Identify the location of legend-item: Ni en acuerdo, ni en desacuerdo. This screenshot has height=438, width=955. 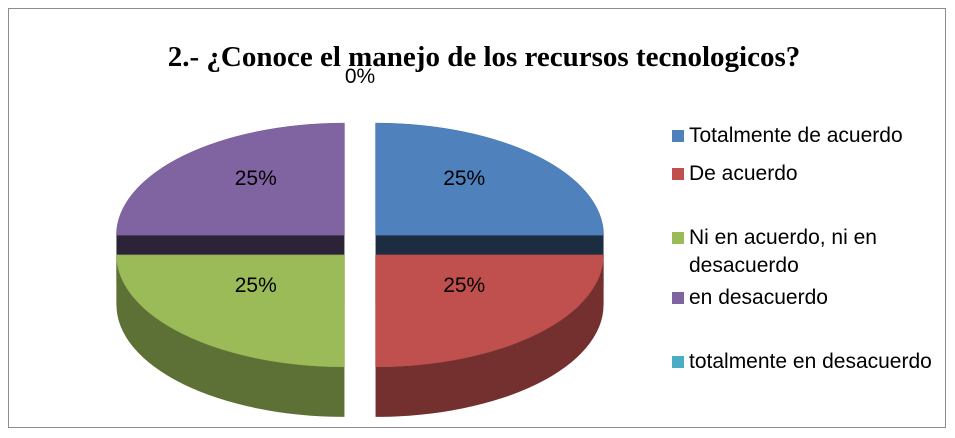
(807, 252).